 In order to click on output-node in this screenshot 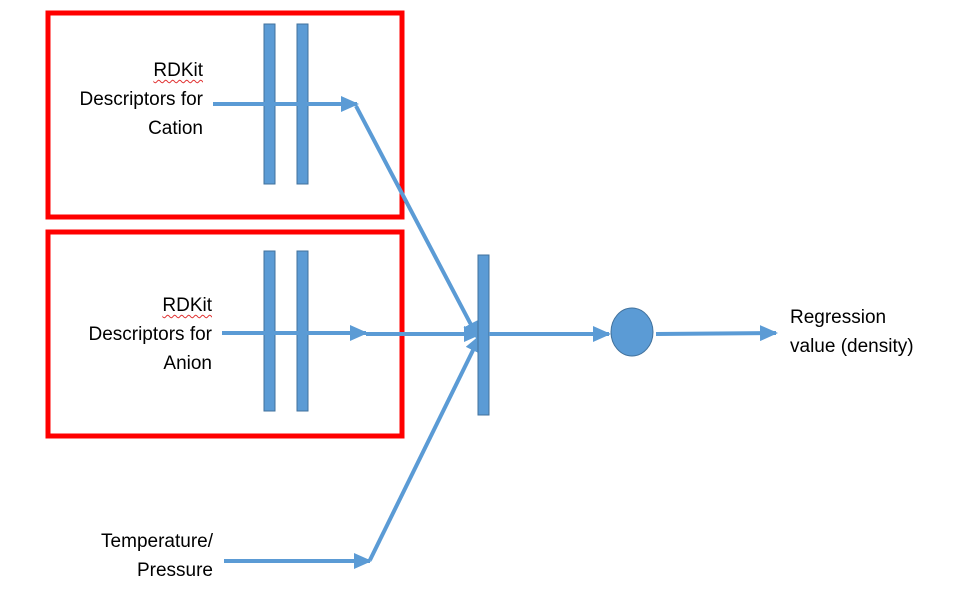, I will do `click(632, 332)`.